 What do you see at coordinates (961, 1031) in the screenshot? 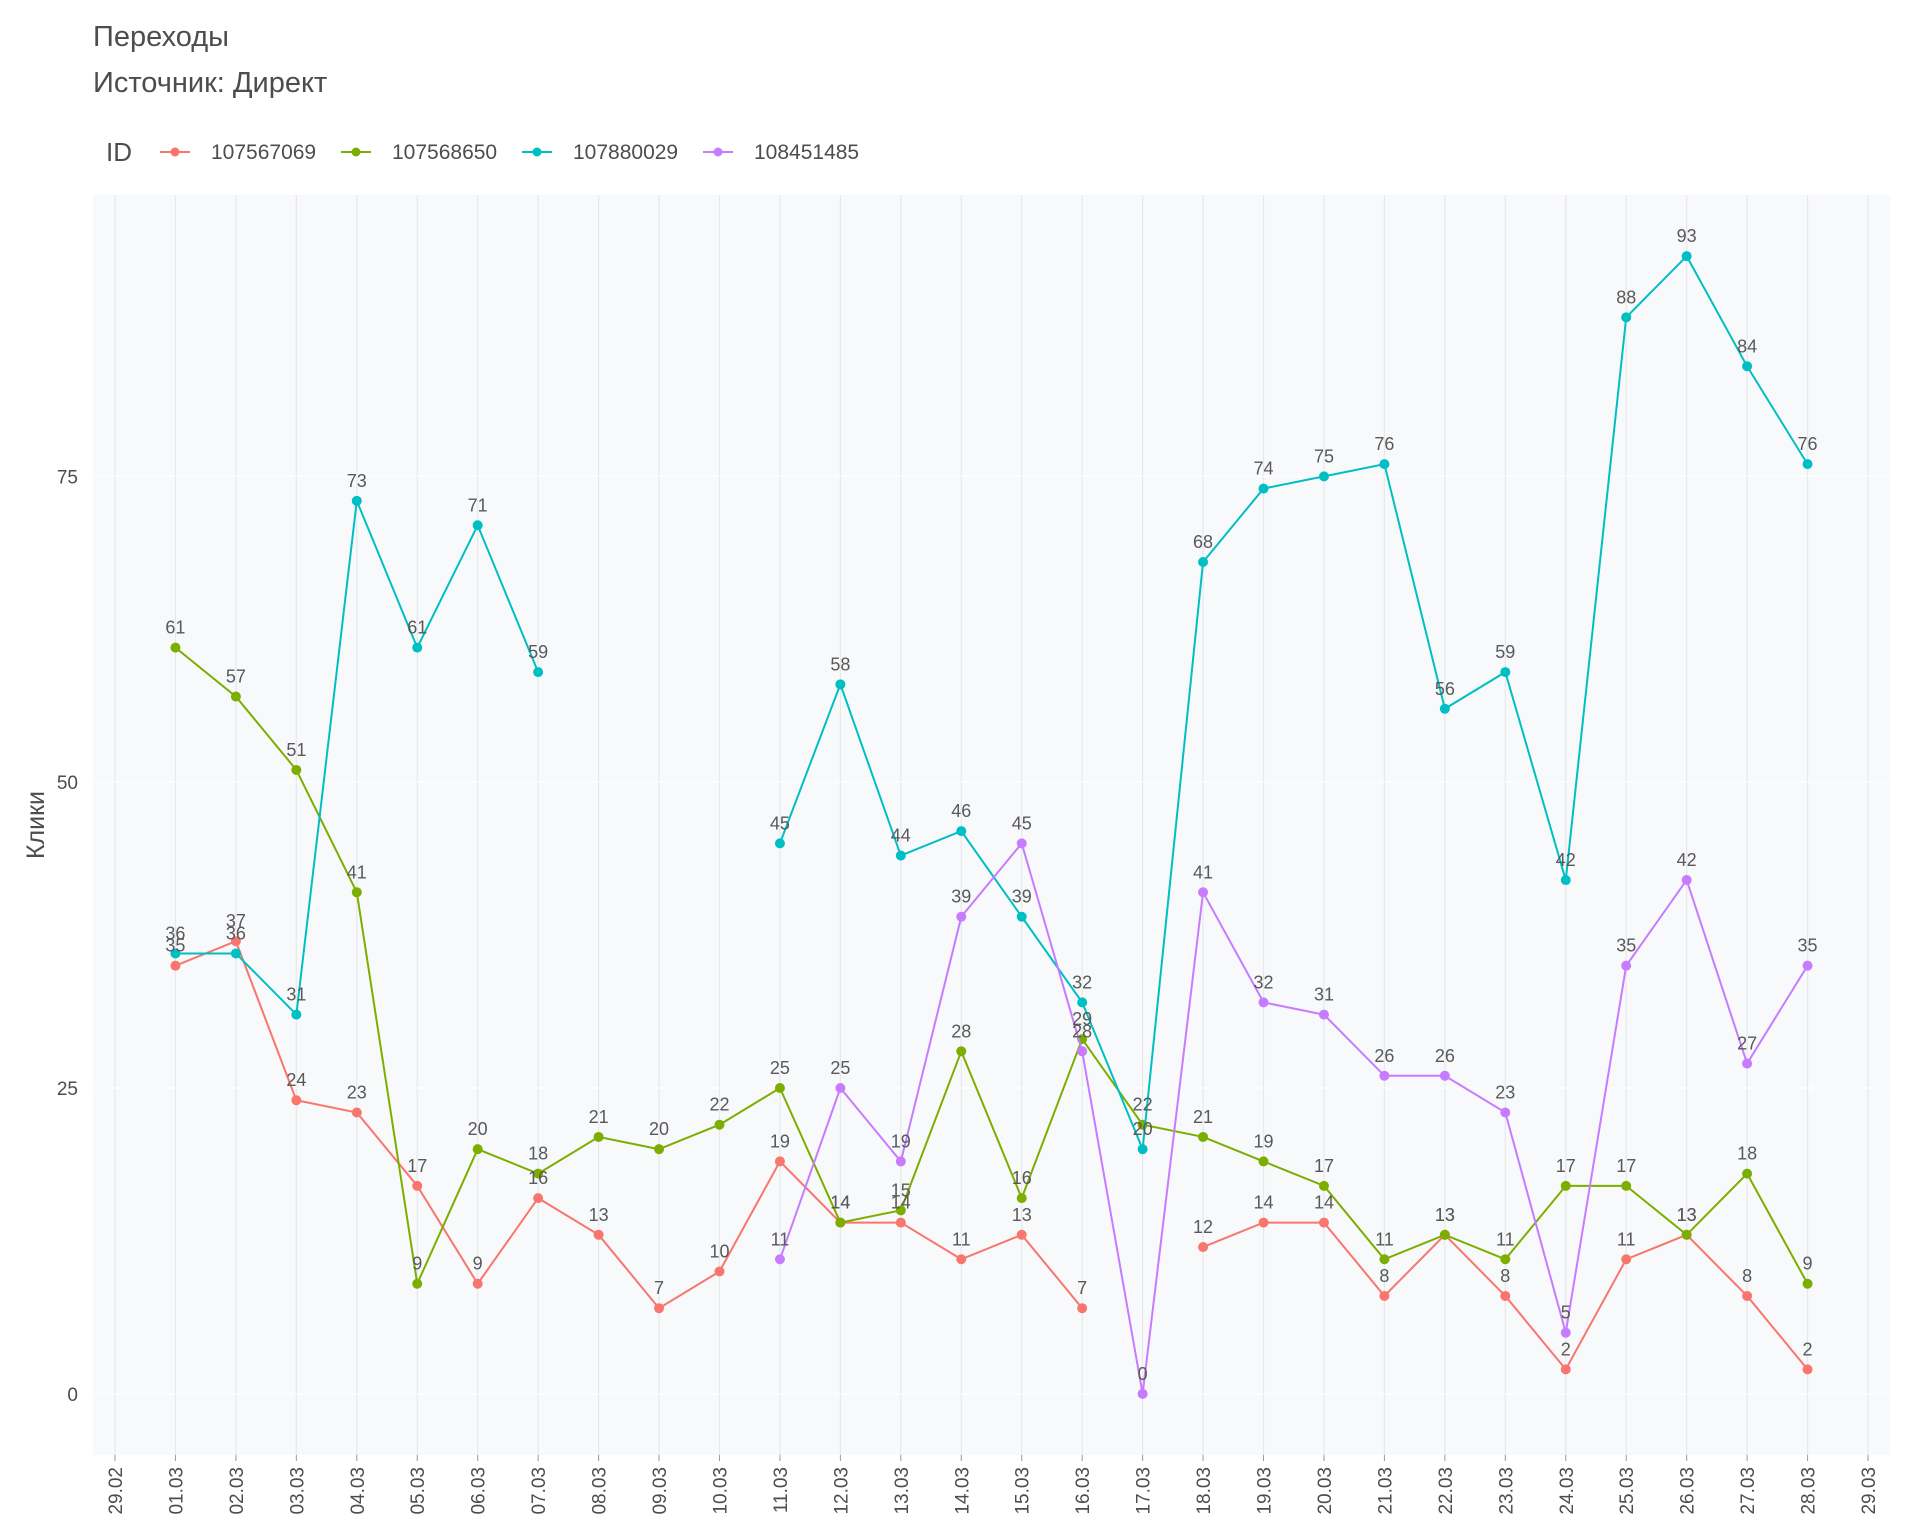
I see `data-label: 28` at bounding box center [961, 1031].